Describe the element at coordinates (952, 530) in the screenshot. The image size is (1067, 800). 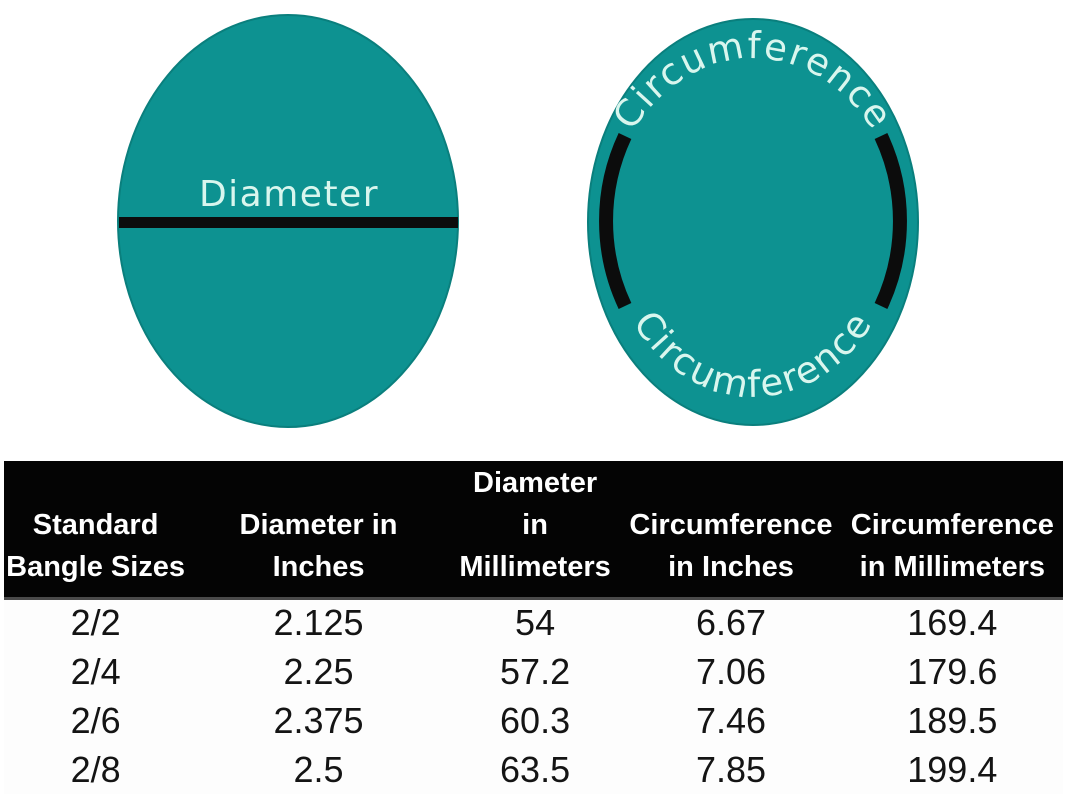
I see `header-circumference-millimeters: Circumference in Millimeters` at that location.